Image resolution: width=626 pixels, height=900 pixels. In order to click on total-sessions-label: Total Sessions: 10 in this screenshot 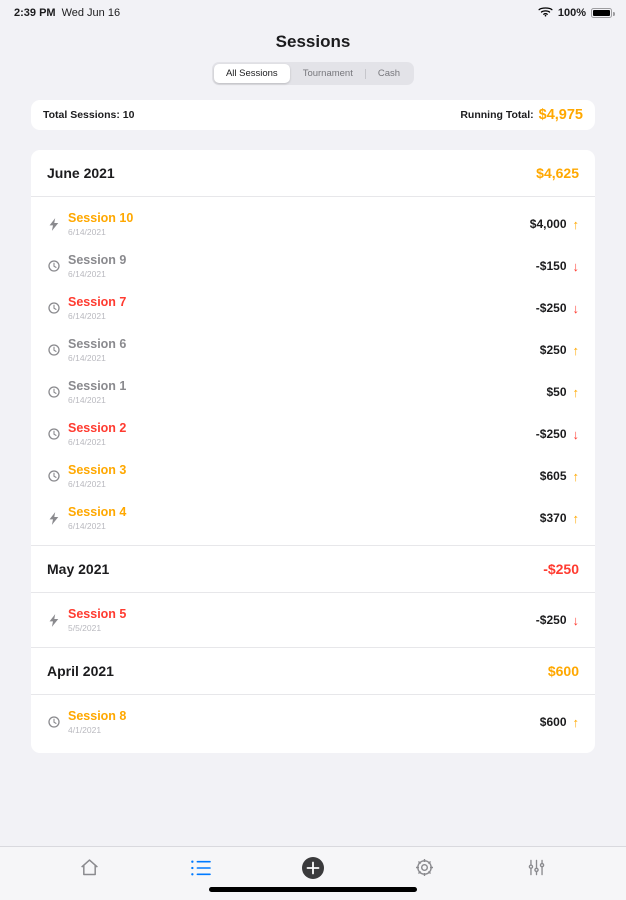, I will do `click(89, 115)`.